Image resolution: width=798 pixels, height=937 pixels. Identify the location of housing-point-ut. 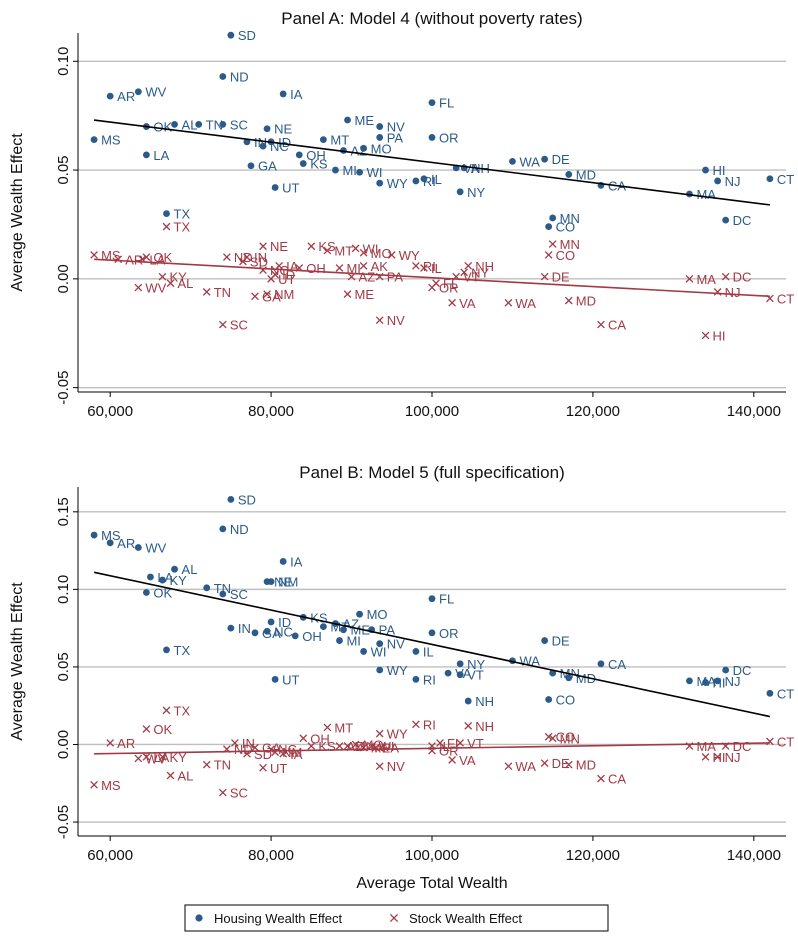
(275, 187).